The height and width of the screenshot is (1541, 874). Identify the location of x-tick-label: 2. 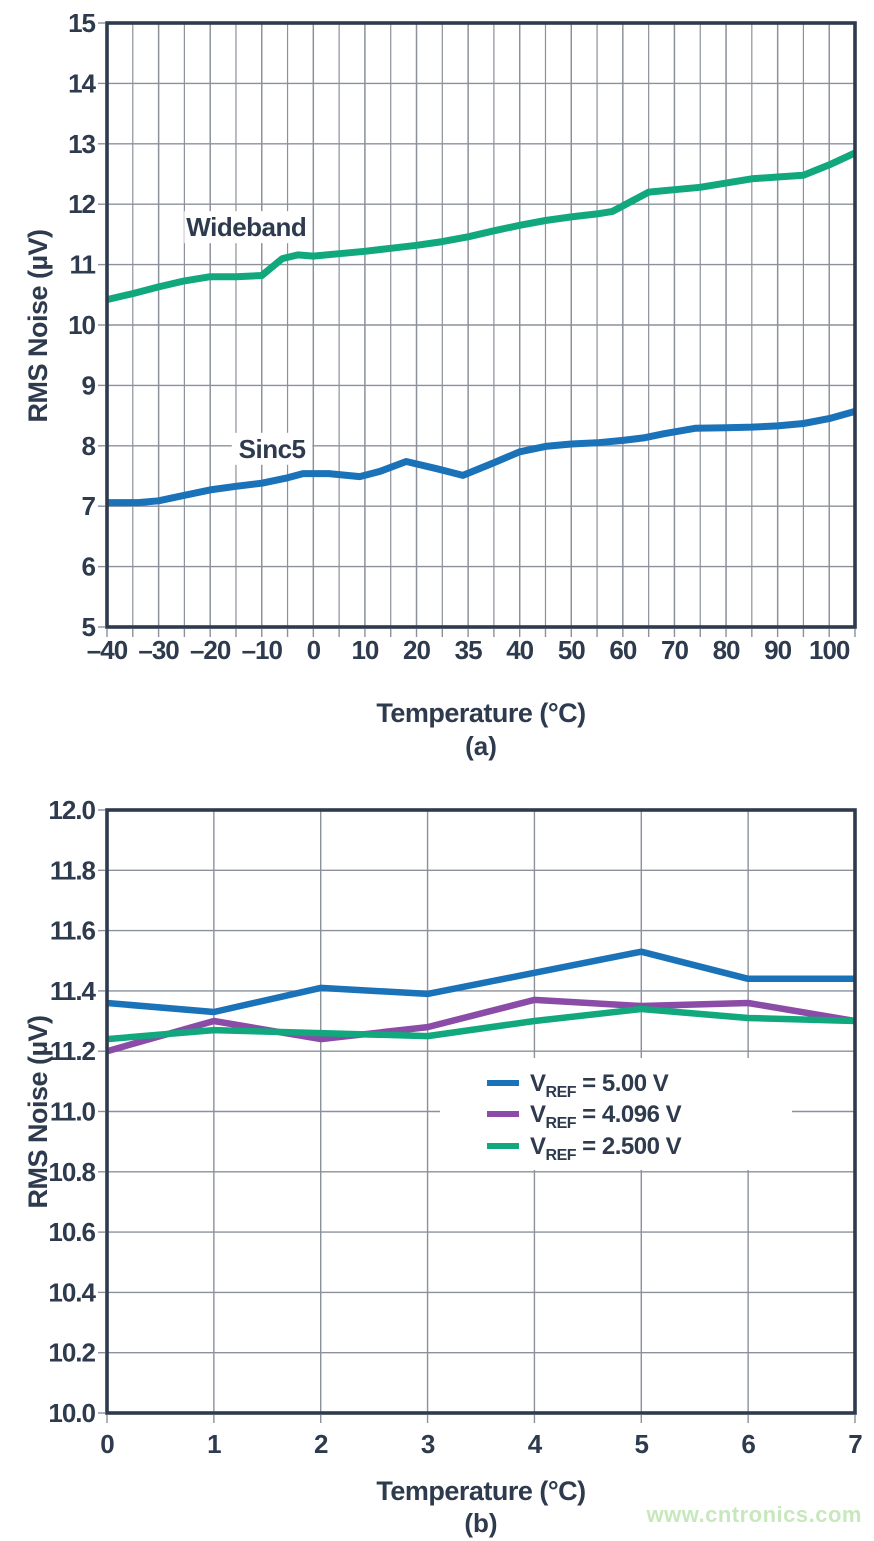
(321, 1444).